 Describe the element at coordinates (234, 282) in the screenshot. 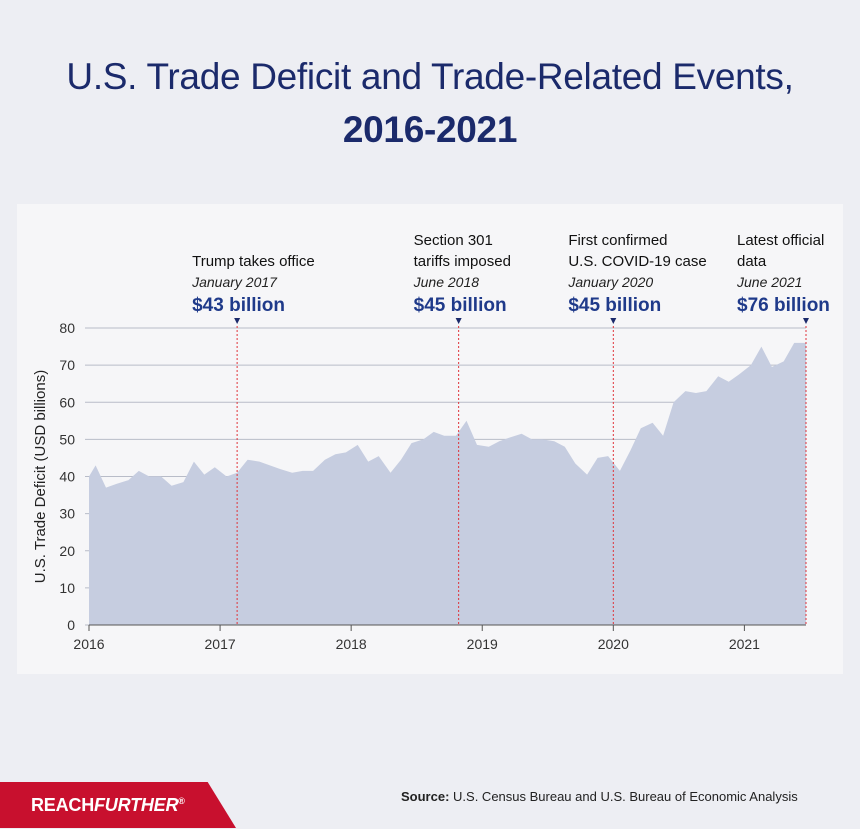

I see `event-date: January 2017` at that location.